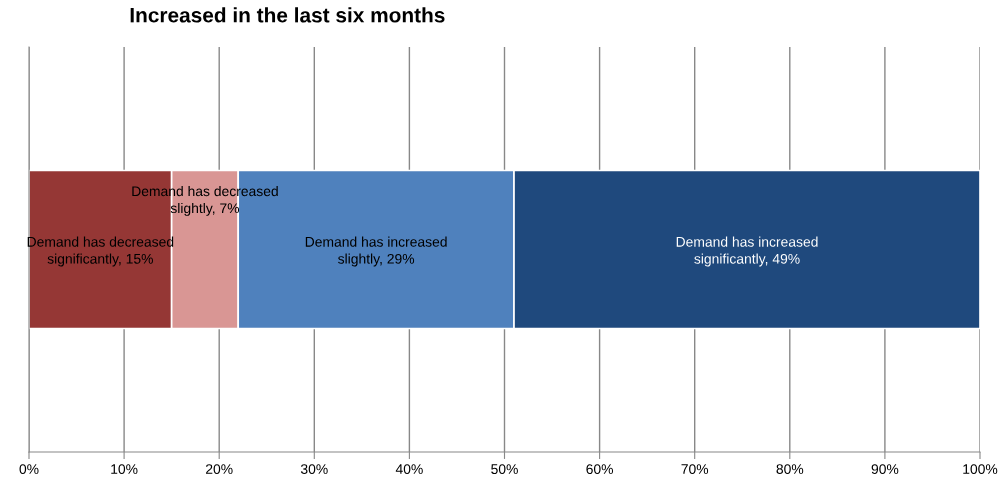 The height and width of the screenshot is (483, 1003). What do you see at coordinates (287, 15) in the screenshot?
I see `chart-title: Increased in the last six months` at bounding box center [287, 15].